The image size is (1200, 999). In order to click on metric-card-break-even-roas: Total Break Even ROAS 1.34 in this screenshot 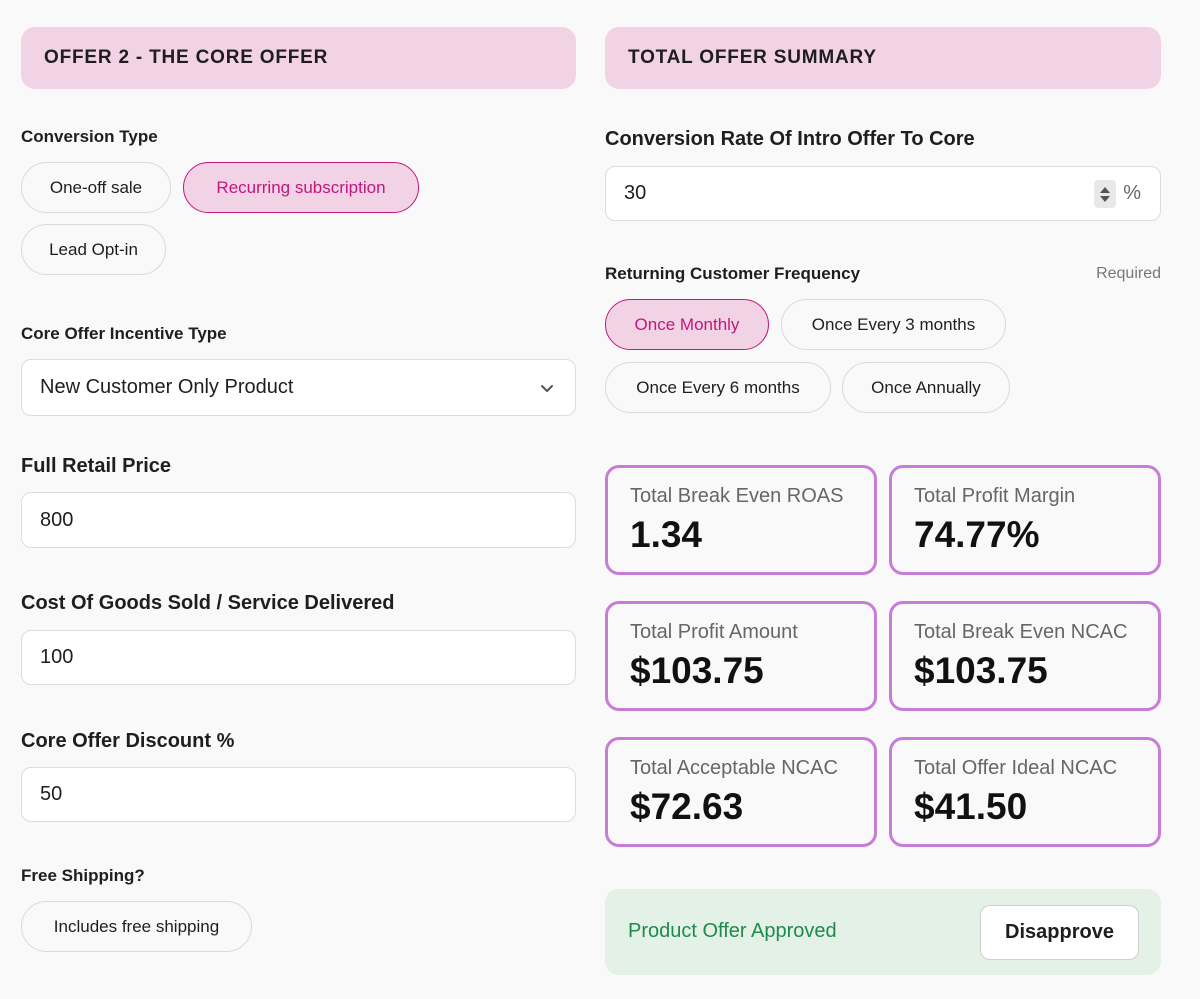, I will do `click(741, 520)`.